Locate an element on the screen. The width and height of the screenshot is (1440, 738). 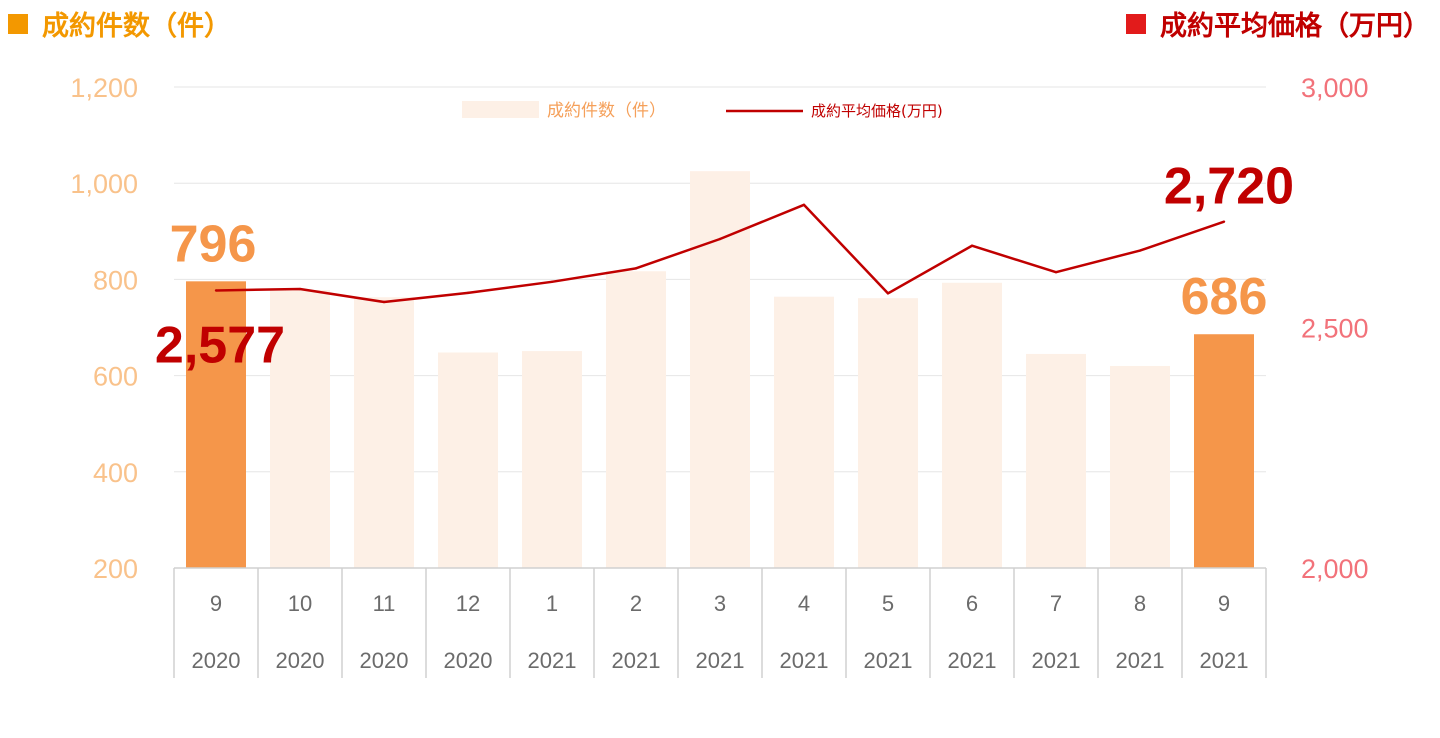
legend-line-label: 成約平均価格(万円) is located at coordinates (877, 111).